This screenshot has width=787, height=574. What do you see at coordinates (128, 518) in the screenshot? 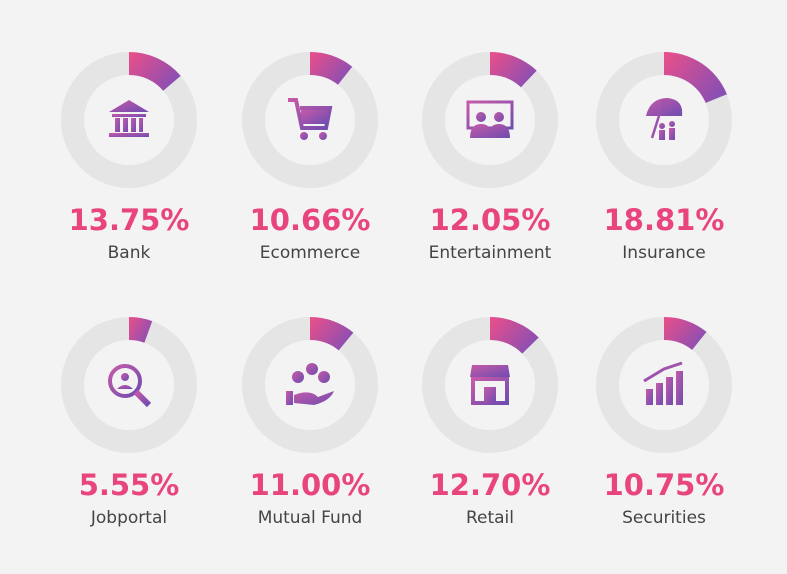
I see `category-label: Jobportal` at bounding box center [128, 518].